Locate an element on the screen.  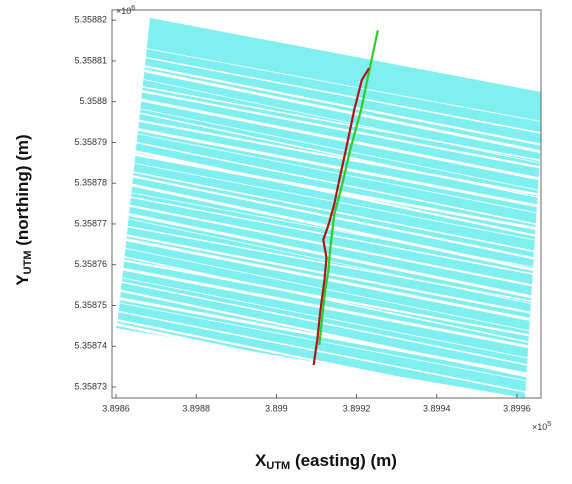
x-tick-label: 3.8986 is located at coordinates (116, 408).